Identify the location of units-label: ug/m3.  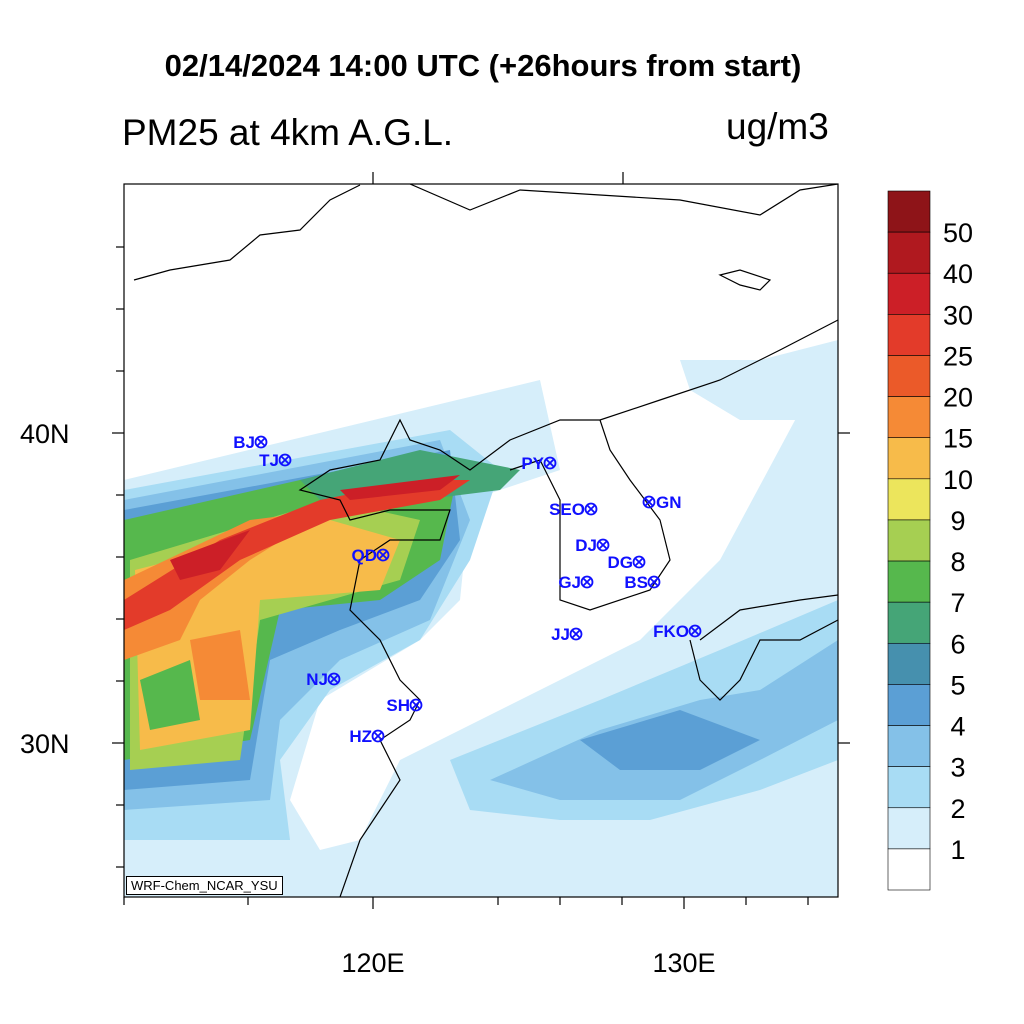
(777, 126).